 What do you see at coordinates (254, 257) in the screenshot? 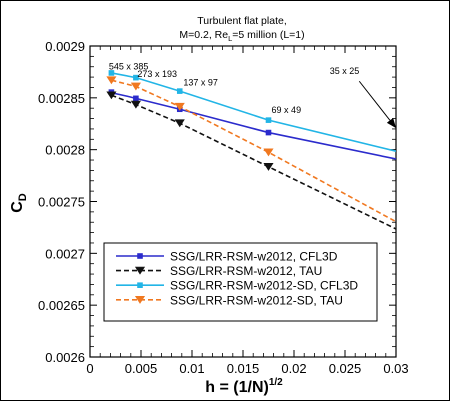
I see `legend-label: SSG/LRR-RSM-w2012, CFL3D` at bounding box center [254, 257].